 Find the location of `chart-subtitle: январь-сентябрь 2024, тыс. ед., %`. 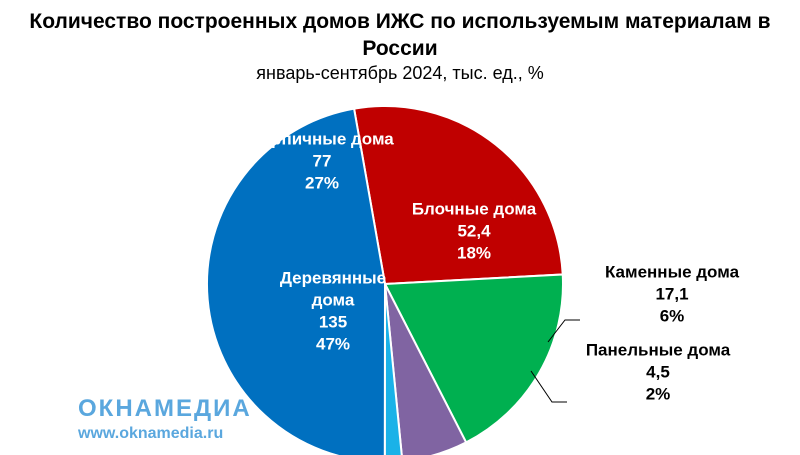

chart-subtitle: январь-сентябрь 2024, тыс. ед., % is located at coordinates (400, 73).